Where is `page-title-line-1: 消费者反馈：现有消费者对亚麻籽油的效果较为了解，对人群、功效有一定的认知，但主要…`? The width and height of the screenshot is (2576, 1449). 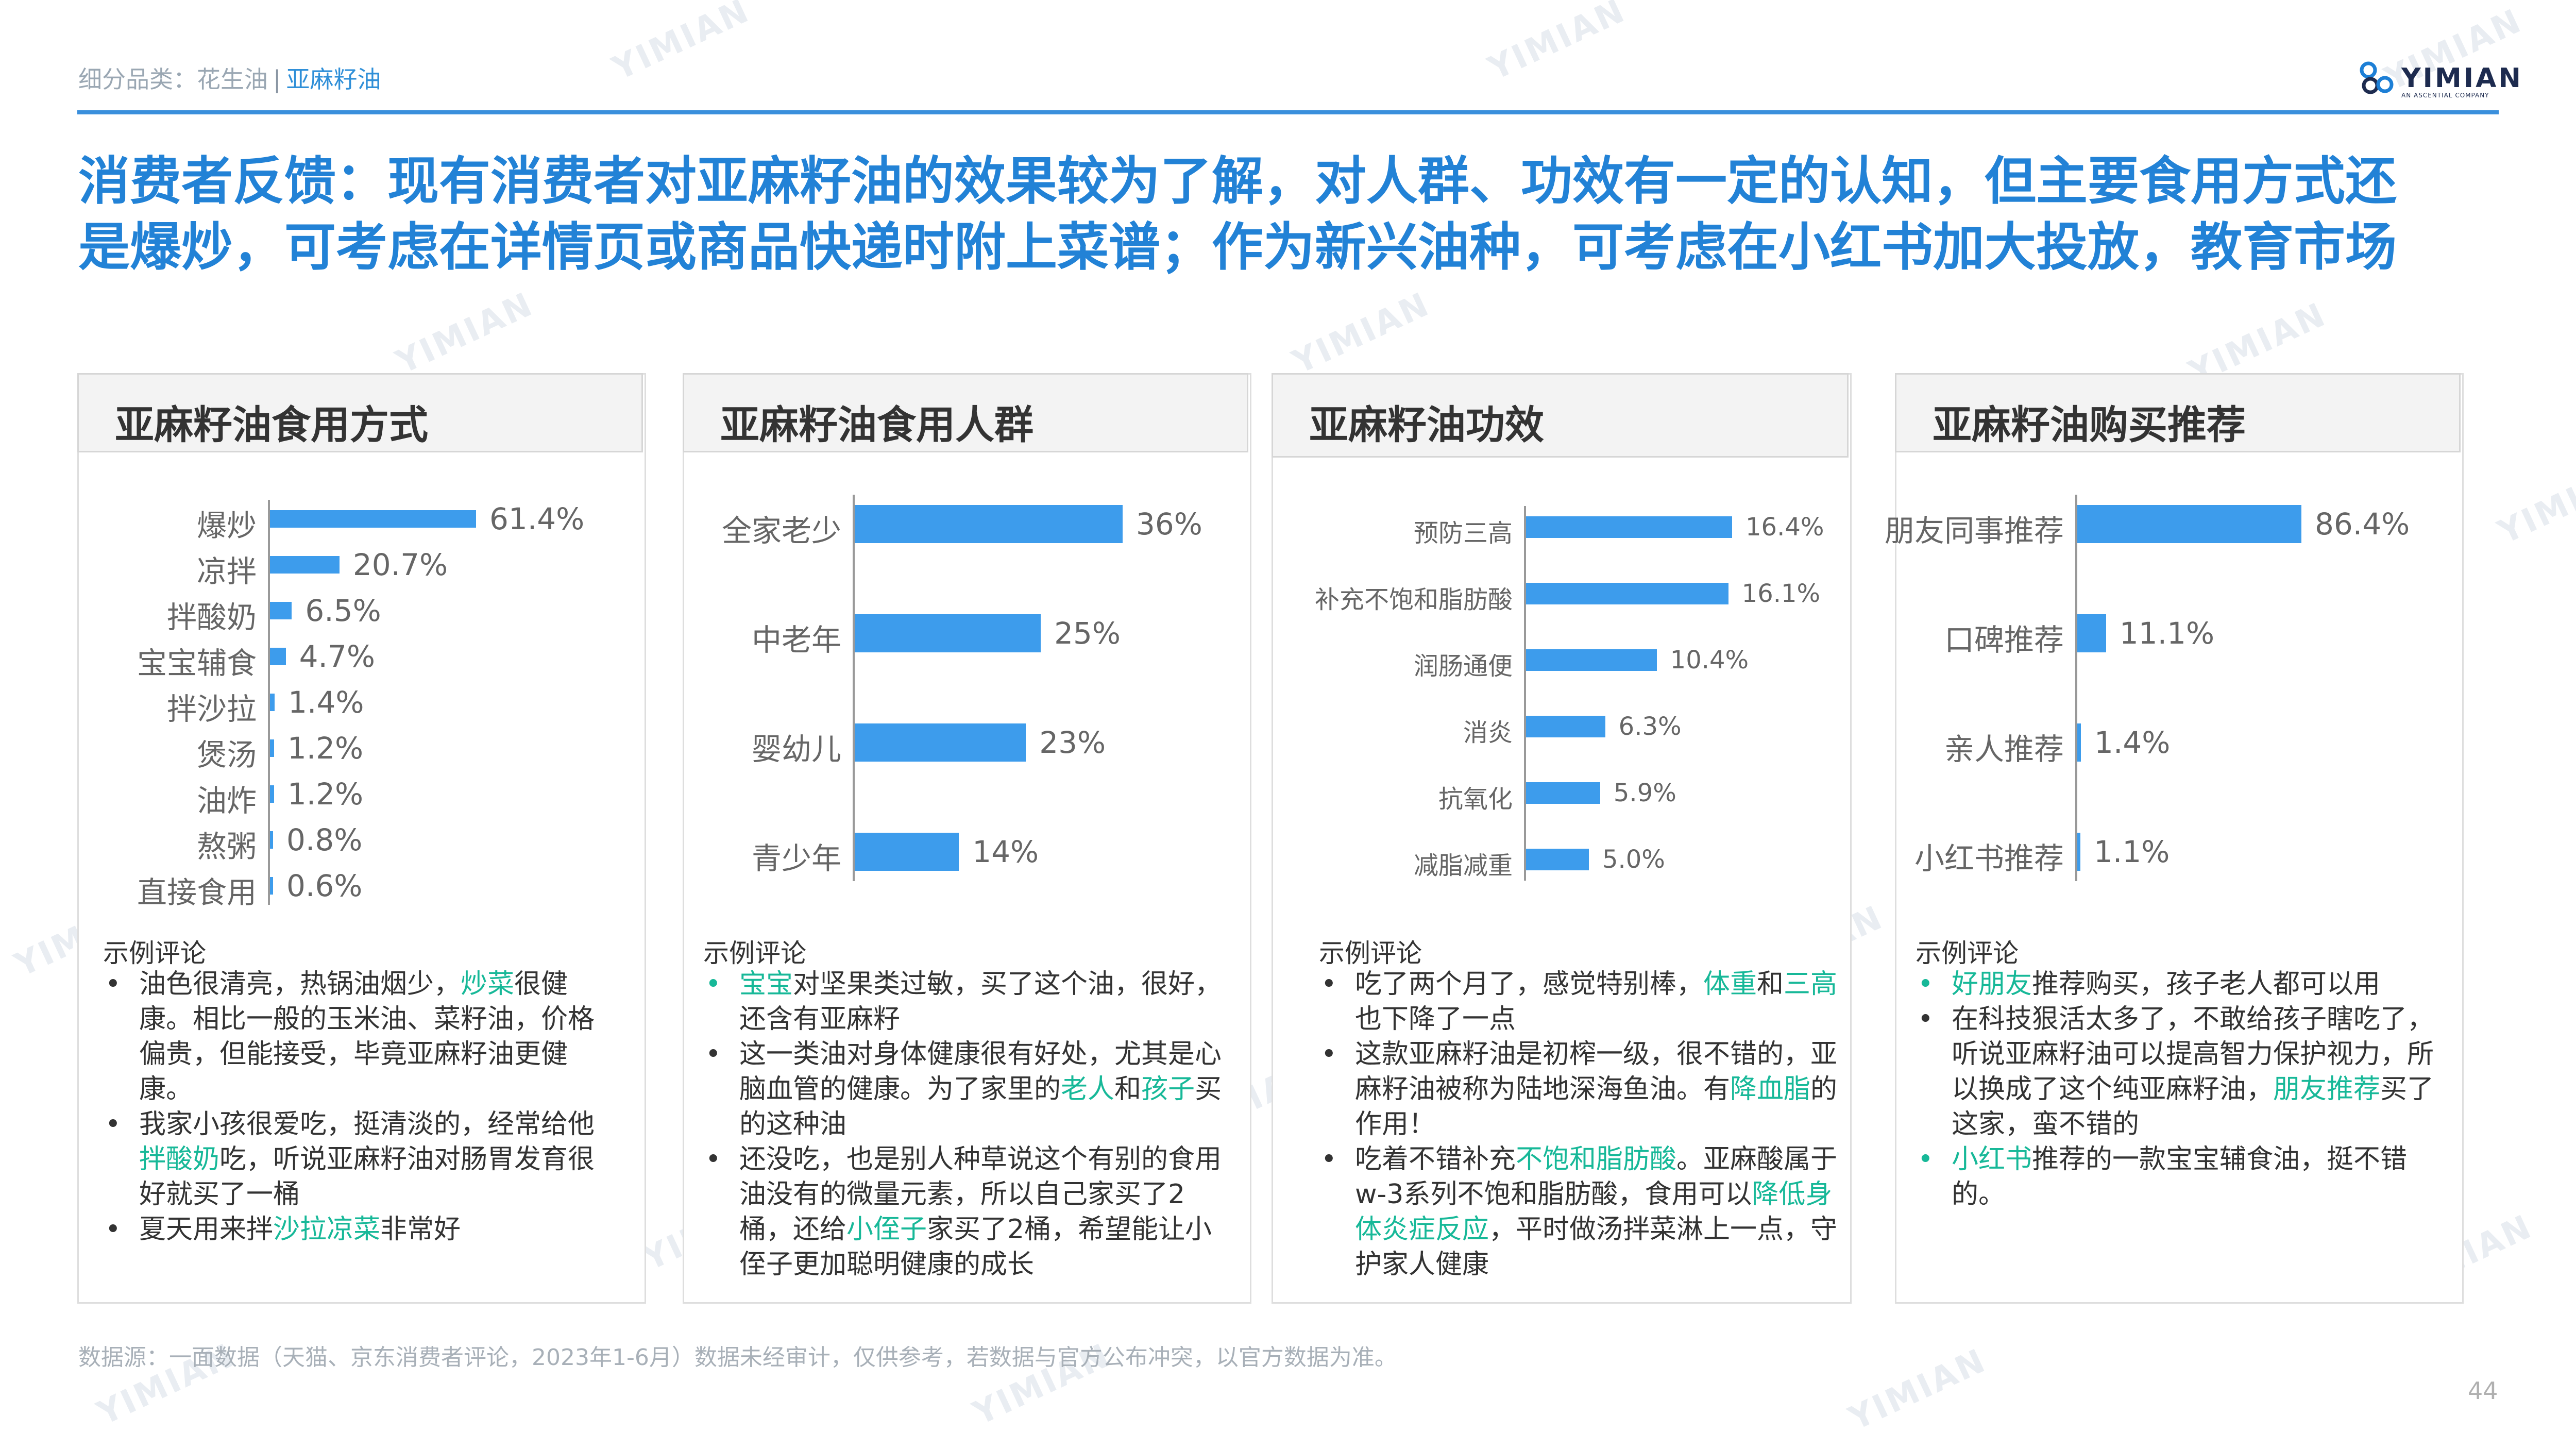 page-title-line-1: 消费者反馈：现有消费者对亚麻籽油的效果较为了解，对人群、功效有一定的认知，但主要… is located at coordinates (1237, 181).